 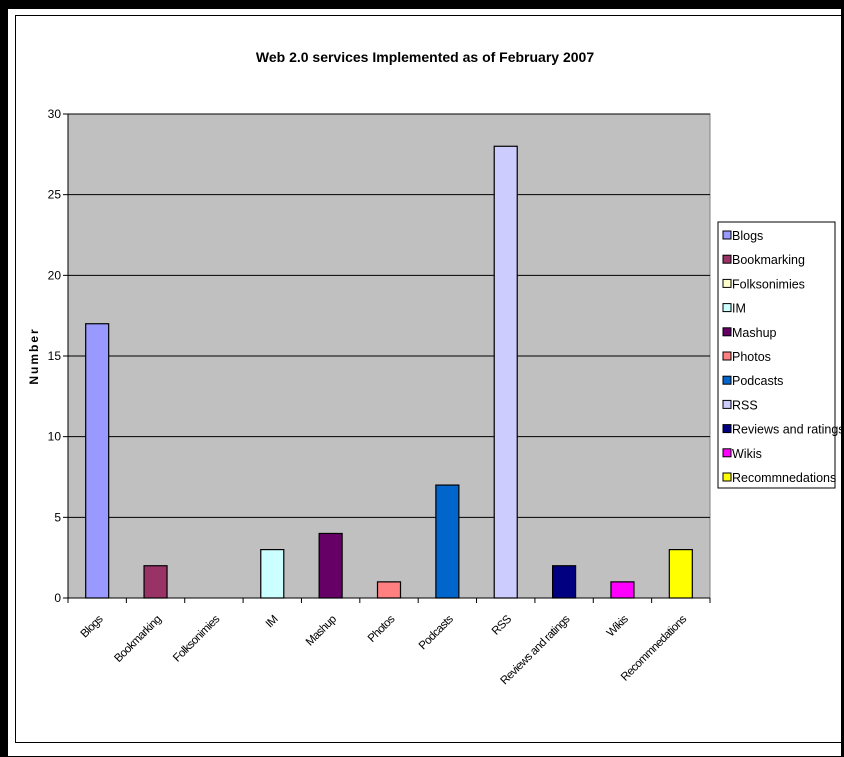 What do you see at coordinates (757, 381) in the screenshot?
I see `legend-label: Podcasts` at bounding box center [757, 381].